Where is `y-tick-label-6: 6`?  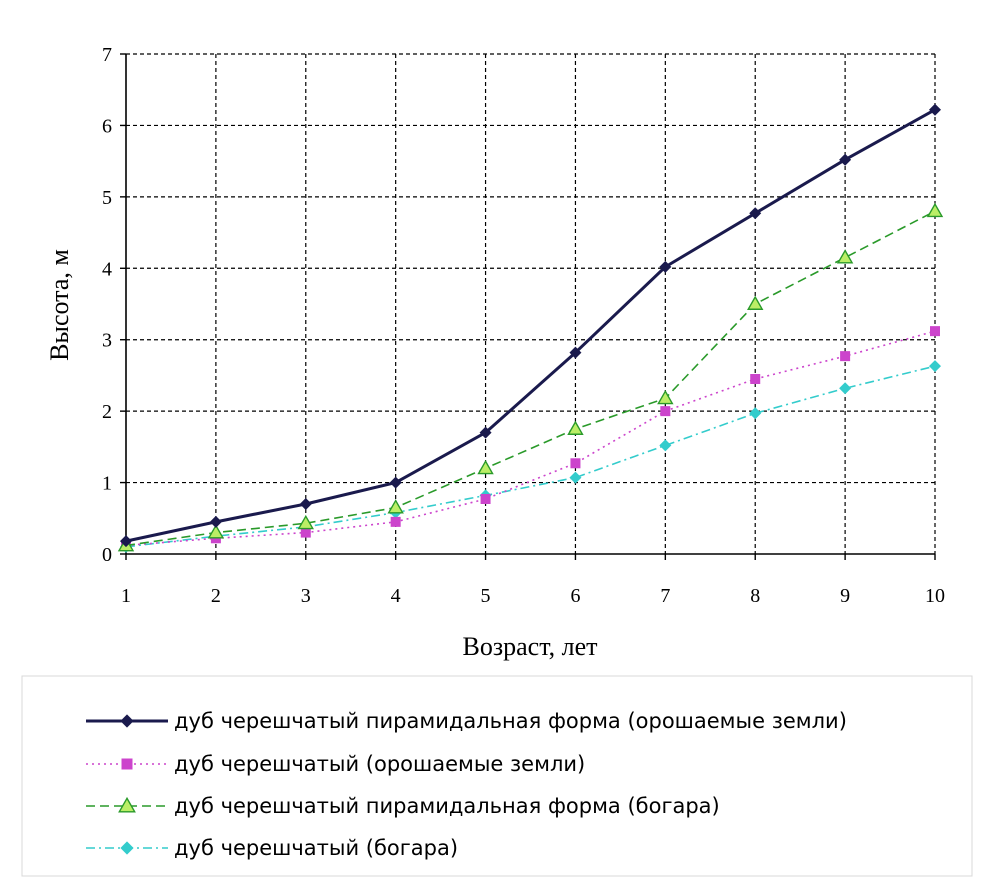
y-tick-label-6: 6 is located at coordinates (107, 126).